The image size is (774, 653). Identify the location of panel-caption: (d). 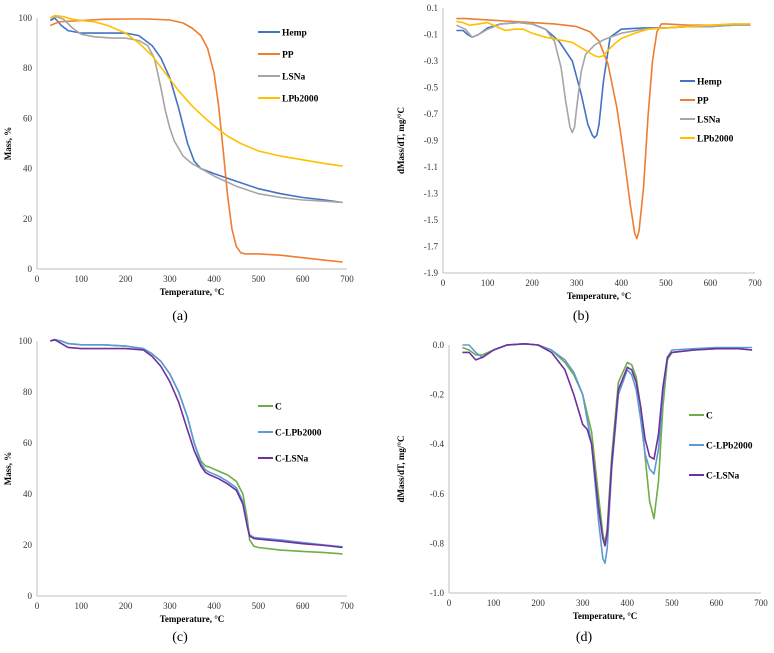
(584, 637).